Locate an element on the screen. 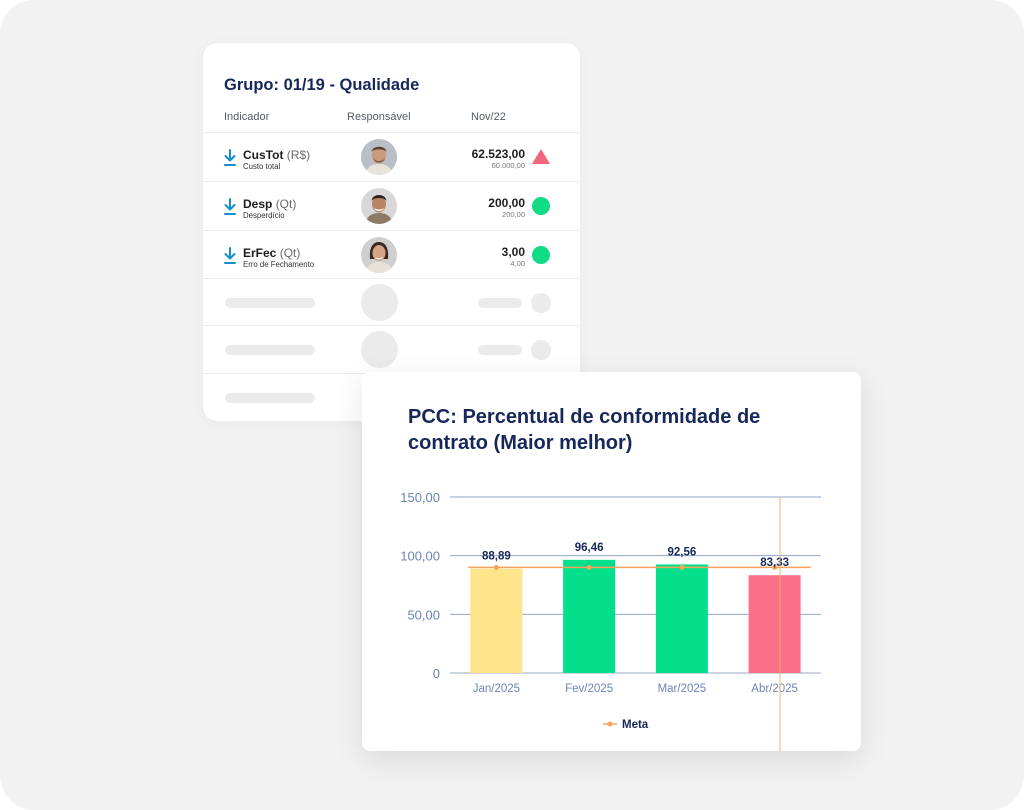 The height and width of the screenshot is (810, 1024). indicator-target: 4,00 is located at coordinates (517, 263).